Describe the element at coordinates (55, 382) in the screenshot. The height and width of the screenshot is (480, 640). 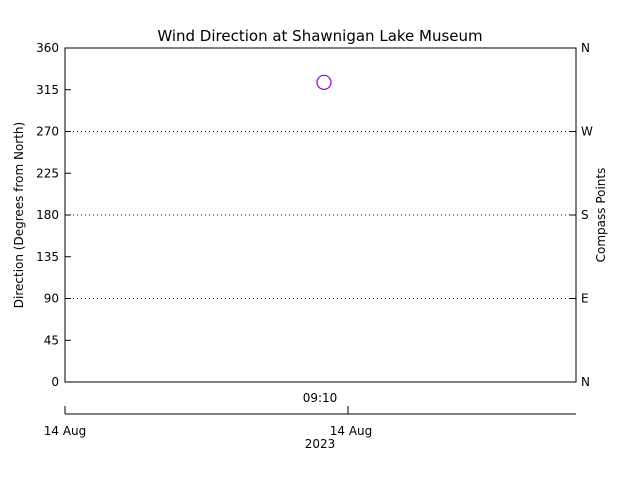
I see `y-tick-label-0: 0` at that location.